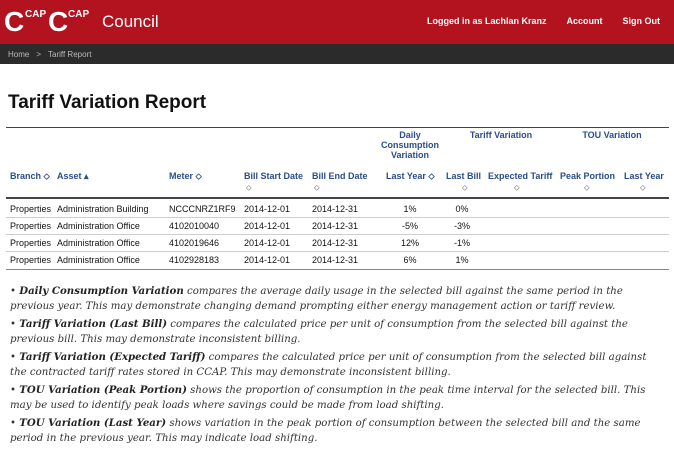 Image resolution: width=674 pixels, height=461 pixels. Describe the element at coordinates (112, 357) in the screenshot. I see `note-term: Tariff Variation (Expected Tariff)` at that location.